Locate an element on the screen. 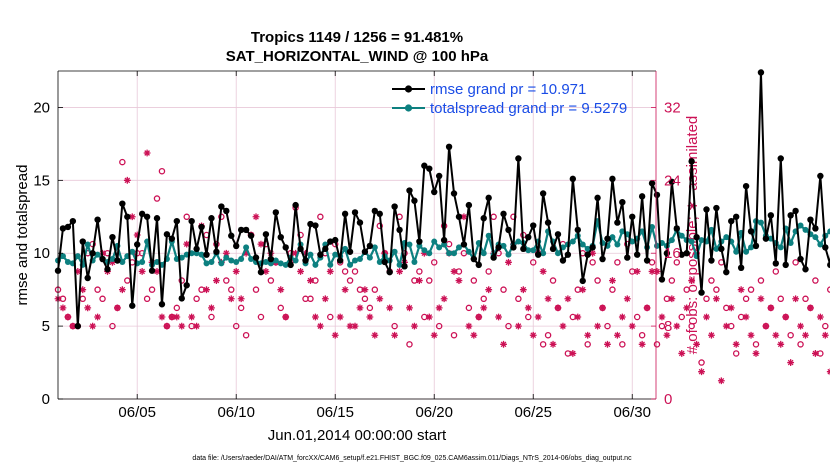 The height and width of the screenshot is (475, 830). y-axis-right-label: # of obs: o=possible; ∗=assimilated is located at coordinates (692, 235).